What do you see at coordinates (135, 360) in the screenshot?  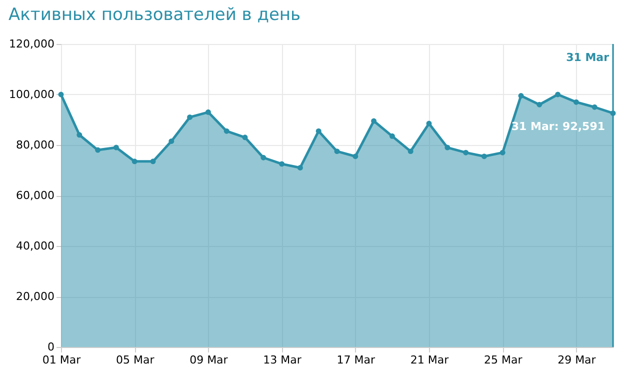 I see `x-tick-label: 05 Mar` at bounding box center [135, 360].